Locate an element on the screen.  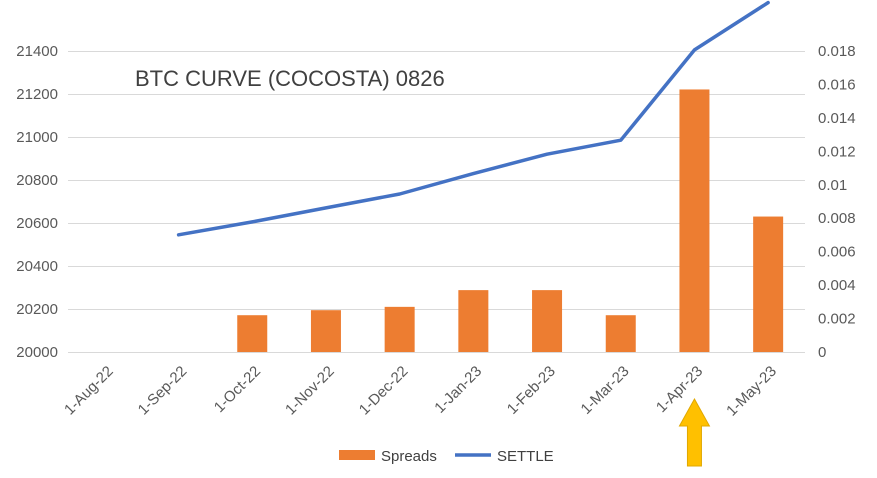
legend: Spreads SETTLE is located at coordinates (446, 456).